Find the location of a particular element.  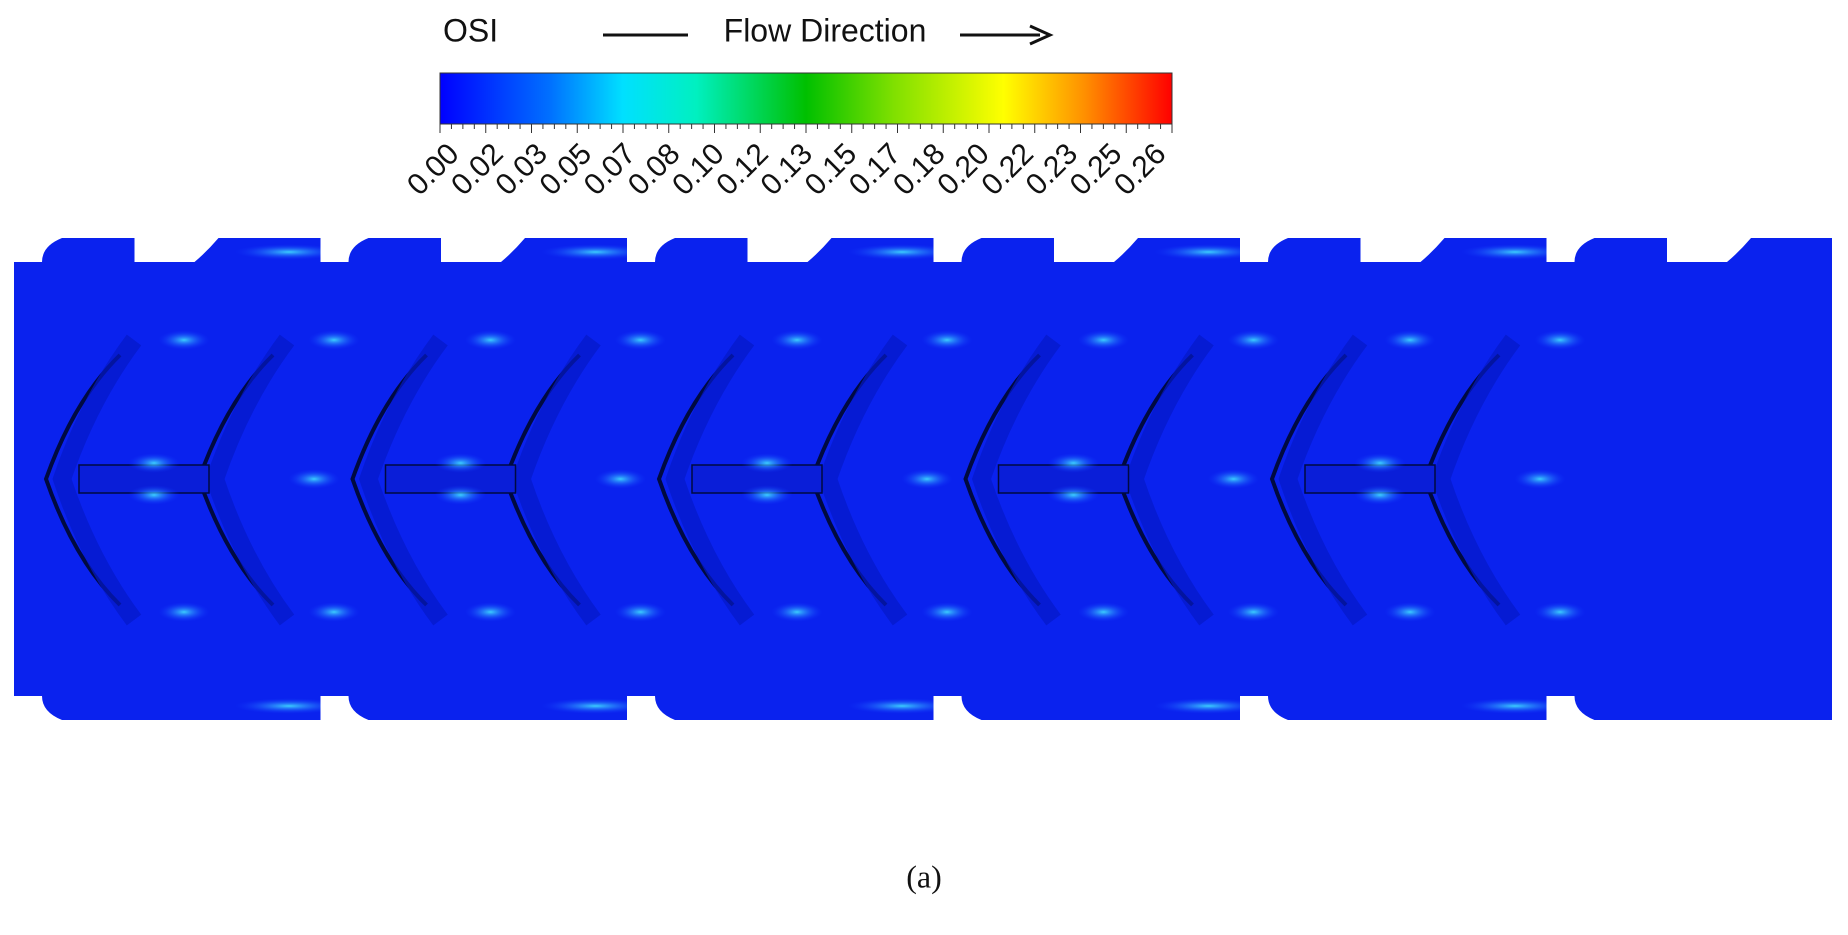

caption: (a) is located at coordinates (924, 876).